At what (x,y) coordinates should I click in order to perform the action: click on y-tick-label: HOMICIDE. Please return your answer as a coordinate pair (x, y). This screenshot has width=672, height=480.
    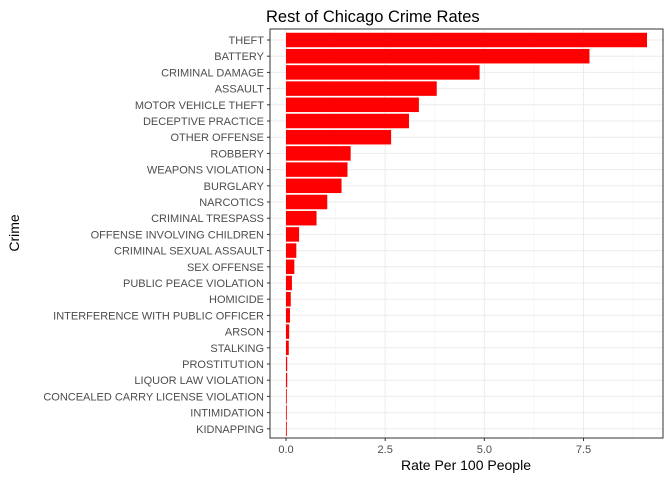
    Looking at the image, I should click on (236, 300).